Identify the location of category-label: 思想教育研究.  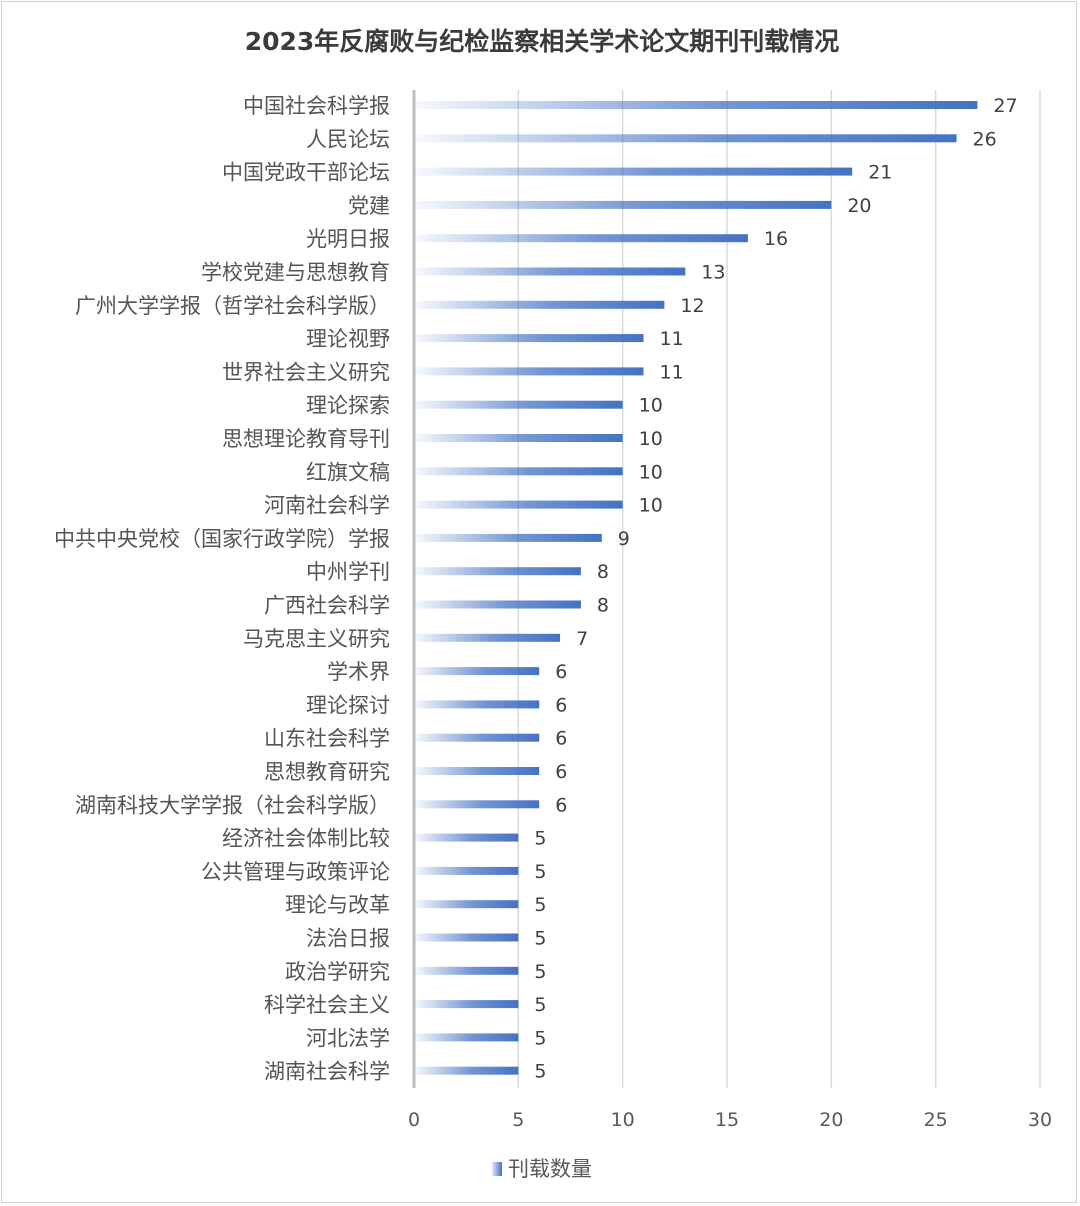
(327, 772).